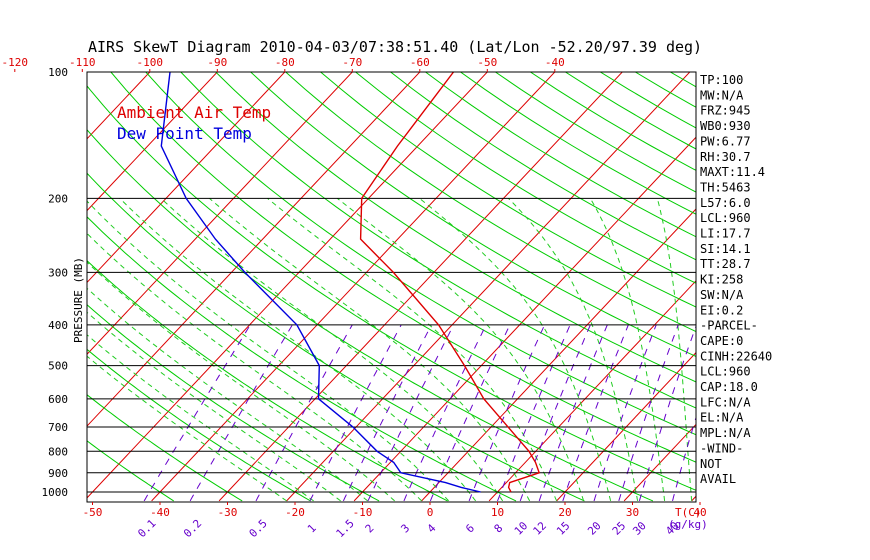  Describe the element at coordinates (58, 366) in the screenshot. I see `y-tick-label: 500` at that location.